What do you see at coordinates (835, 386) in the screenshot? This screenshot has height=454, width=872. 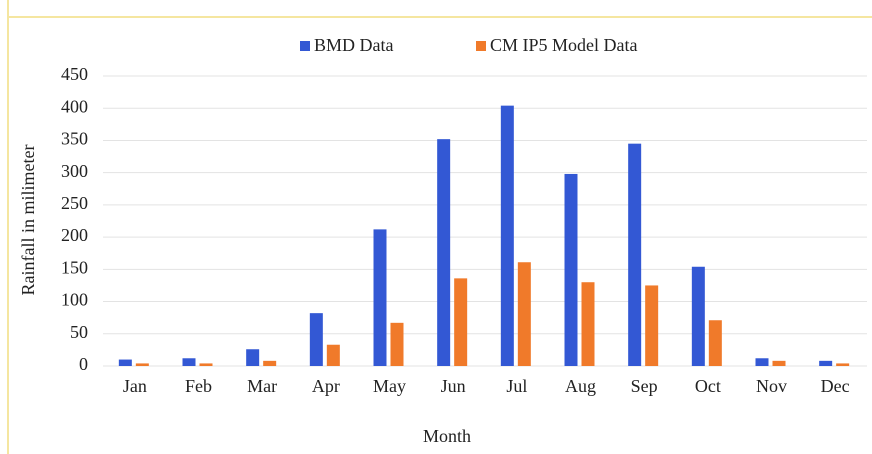 I see `x-tick-label: Dec` at bounding box center [835, 386].